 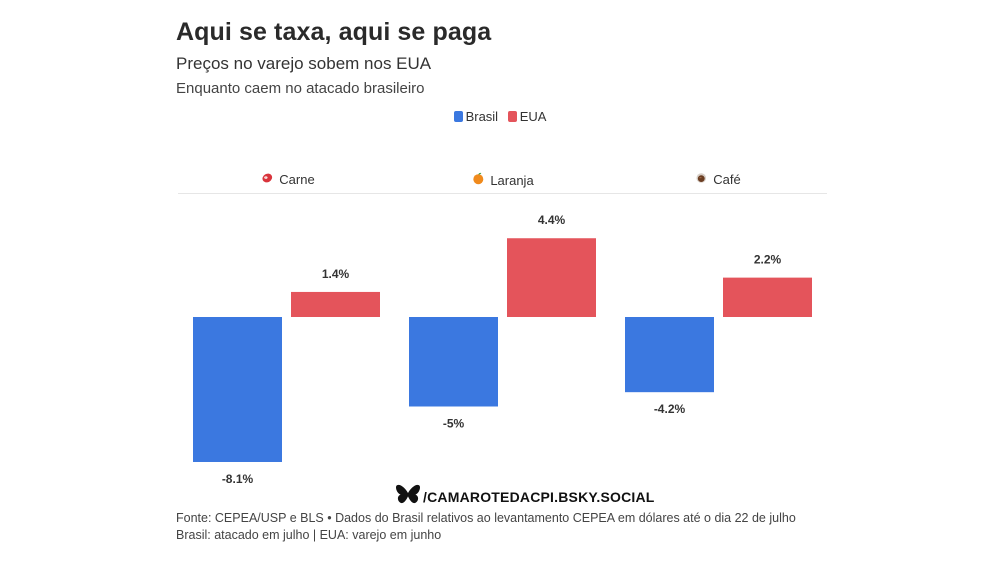 I want to click on panel-label-cafe: Café, so click(x=727, y=179).